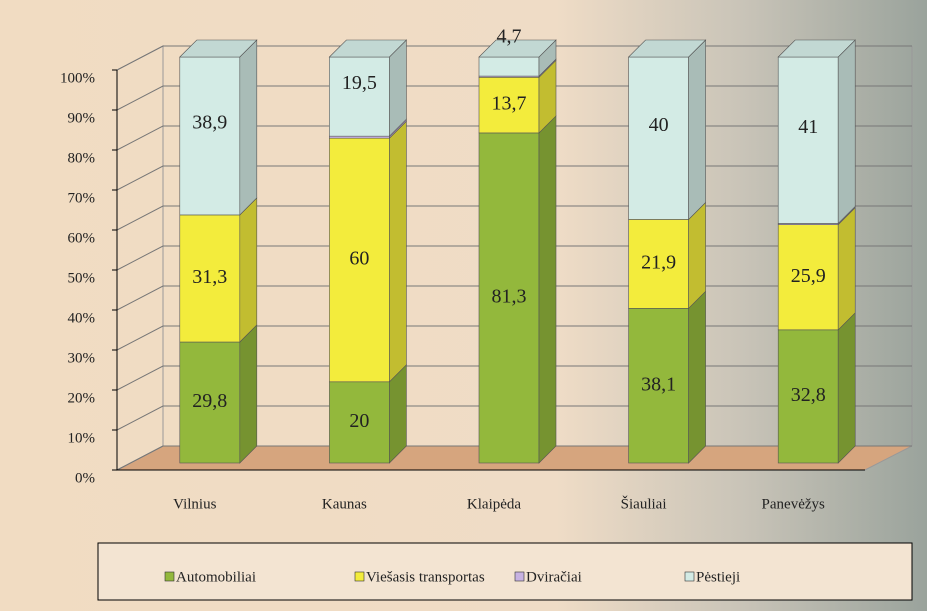 This screenshot has height=611, width=927. What do you see at coordinates (82, 318) in the screenshot?
I see `y-tick-label: 40%` at bounding box center [82, 318].